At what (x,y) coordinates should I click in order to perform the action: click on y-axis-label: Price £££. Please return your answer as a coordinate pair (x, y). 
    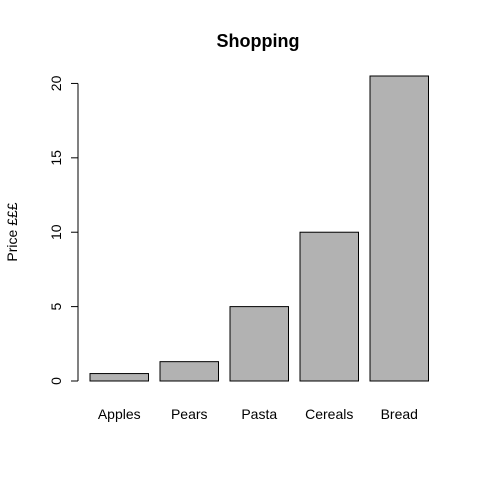
    Looking at the image, I should click on (12, 231).